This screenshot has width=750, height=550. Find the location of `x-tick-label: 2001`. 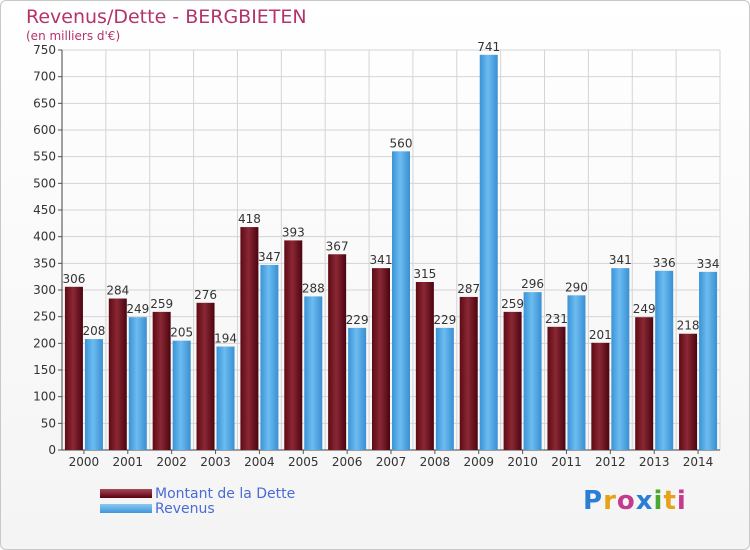

x-tick-label: 2001 is located at coordinates (128, 462).